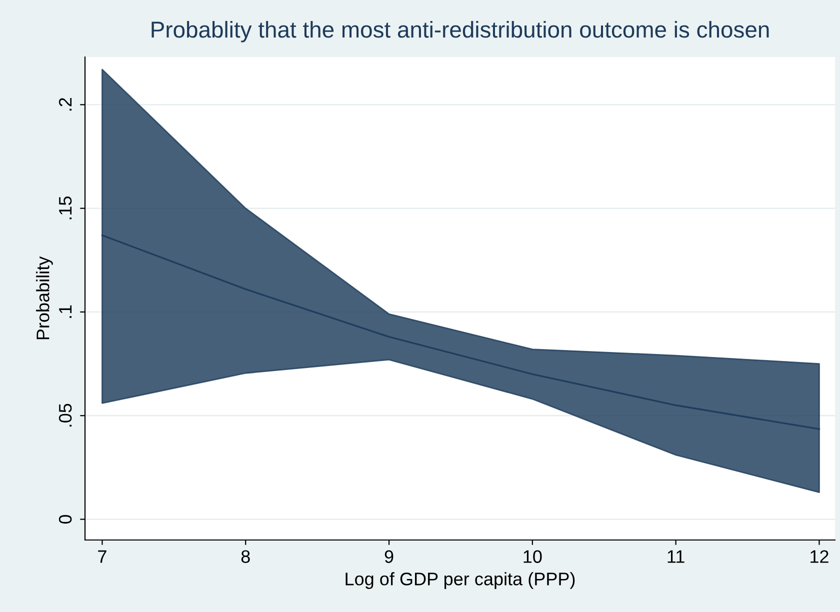  What do you see at coordinates (65, 208) in the screenshot?
I see `y-tick-label: .15` at bounding box center [65, 208].